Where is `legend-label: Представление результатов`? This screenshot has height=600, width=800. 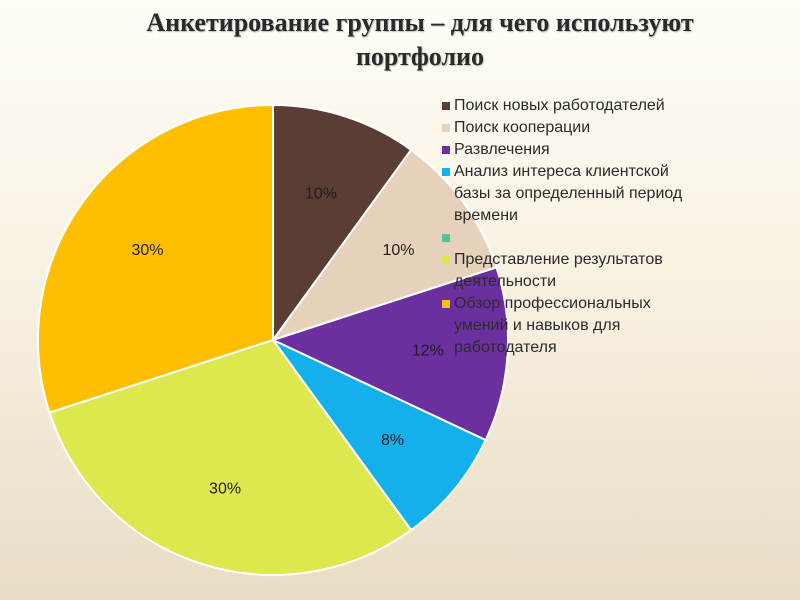
legend-label: Представление результатов is located at coordinates (558, 259).